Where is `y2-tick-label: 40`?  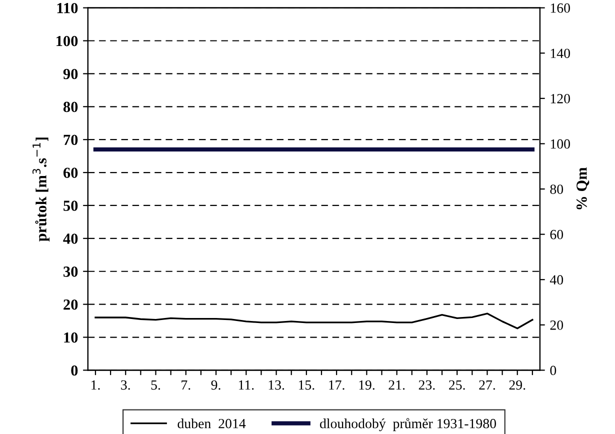 y2-tick-label: 40 is located at coordinates (557, 280).